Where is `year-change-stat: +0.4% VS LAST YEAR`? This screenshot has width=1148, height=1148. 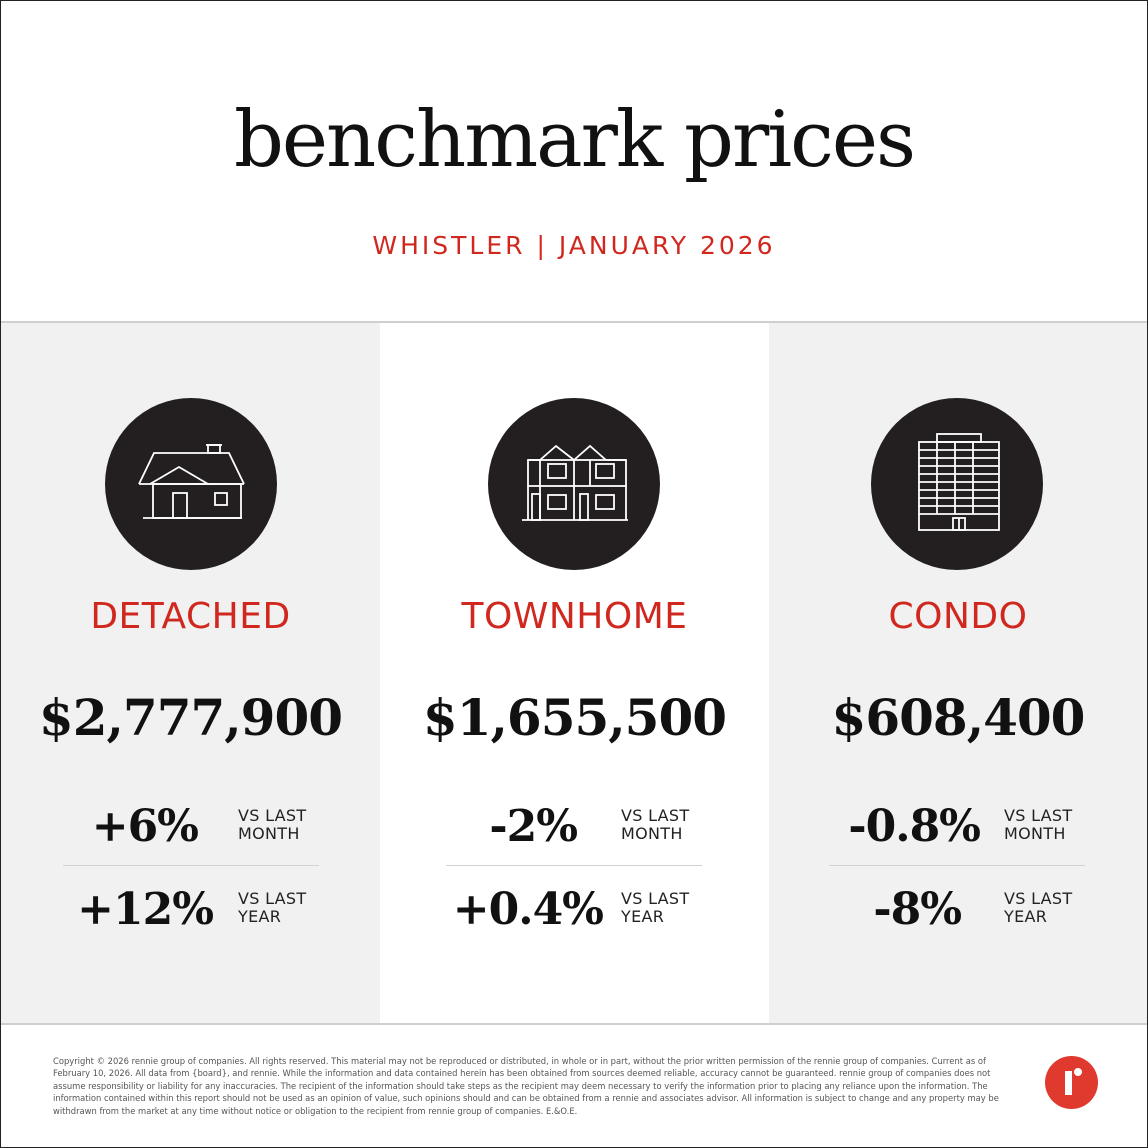
year-change-stat: +0.4% VS LAST YEAR is located at coordinates (574, 909).